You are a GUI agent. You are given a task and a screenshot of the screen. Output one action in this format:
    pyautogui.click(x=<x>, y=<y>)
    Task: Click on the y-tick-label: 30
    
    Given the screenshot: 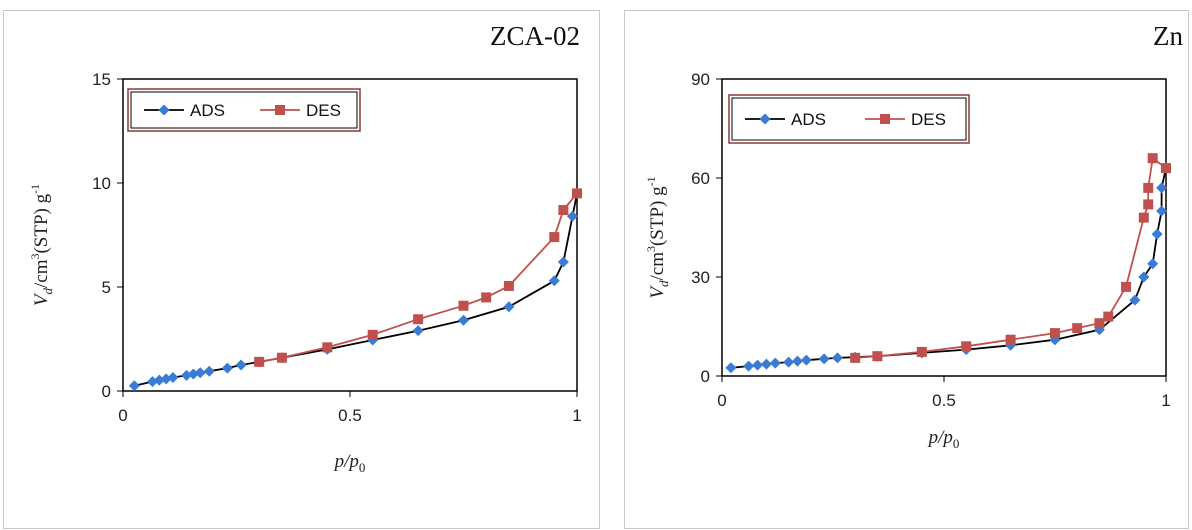 What is the action you would take?
    pyautogui.click(x=700, y=277)
    